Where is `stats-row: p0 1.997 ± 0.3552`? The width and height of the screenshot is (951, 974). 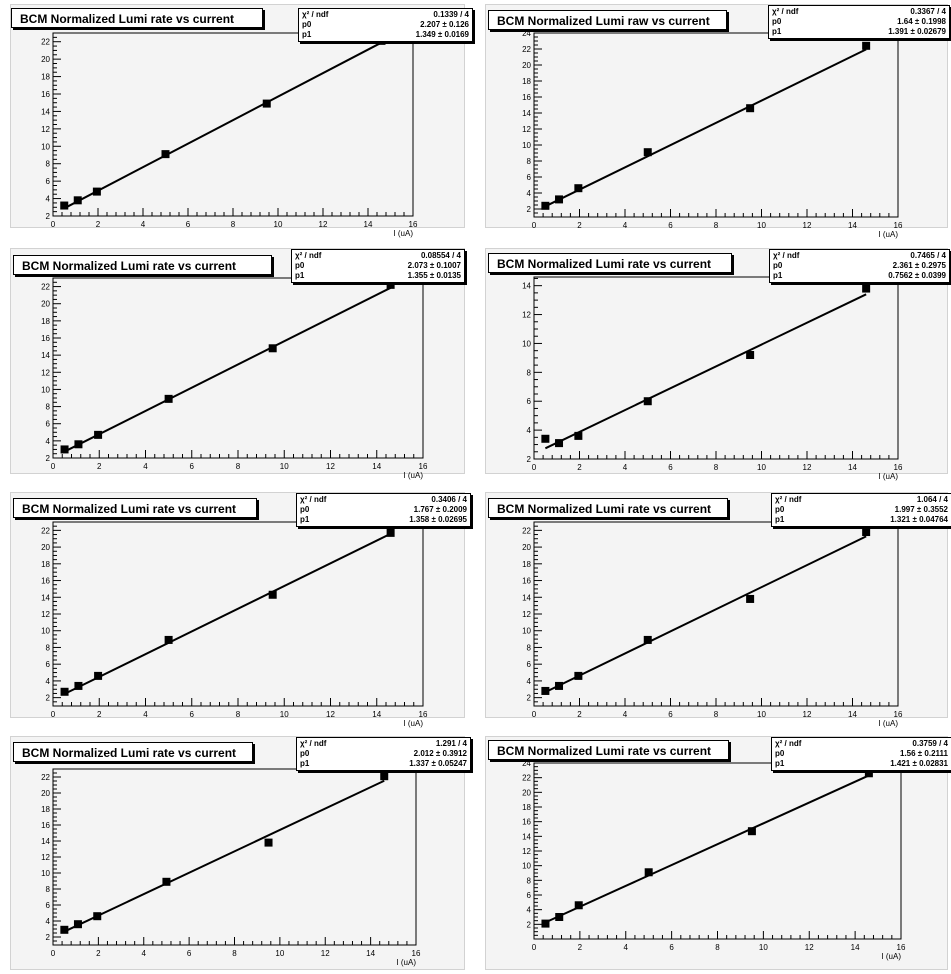 stats-row: p0 1.997 ± 0.3552 is located at coordinates (861, 510).